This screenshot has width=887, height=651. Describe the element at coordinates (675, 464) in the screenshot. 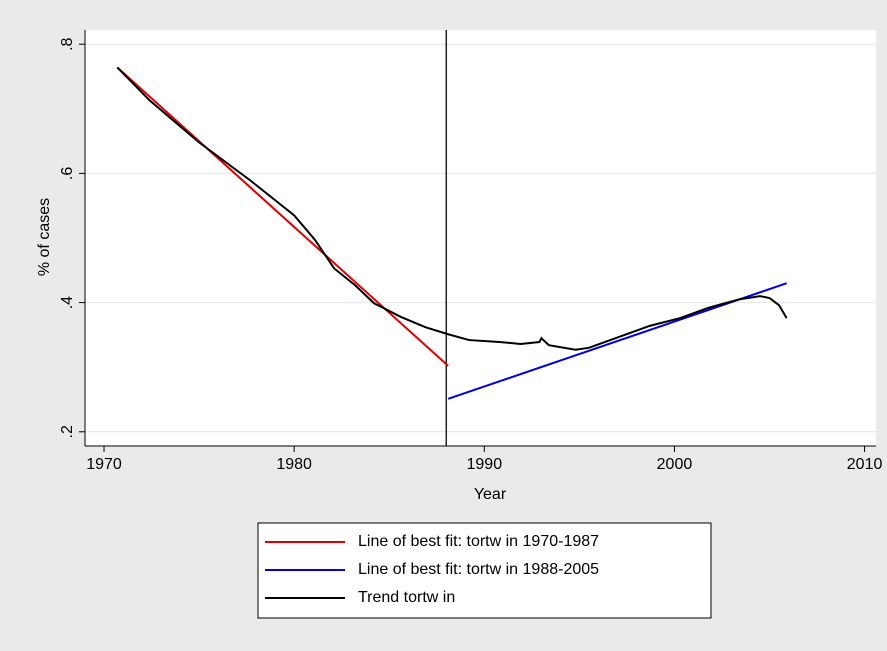

I see `x-tick-label: 2000` at that location.